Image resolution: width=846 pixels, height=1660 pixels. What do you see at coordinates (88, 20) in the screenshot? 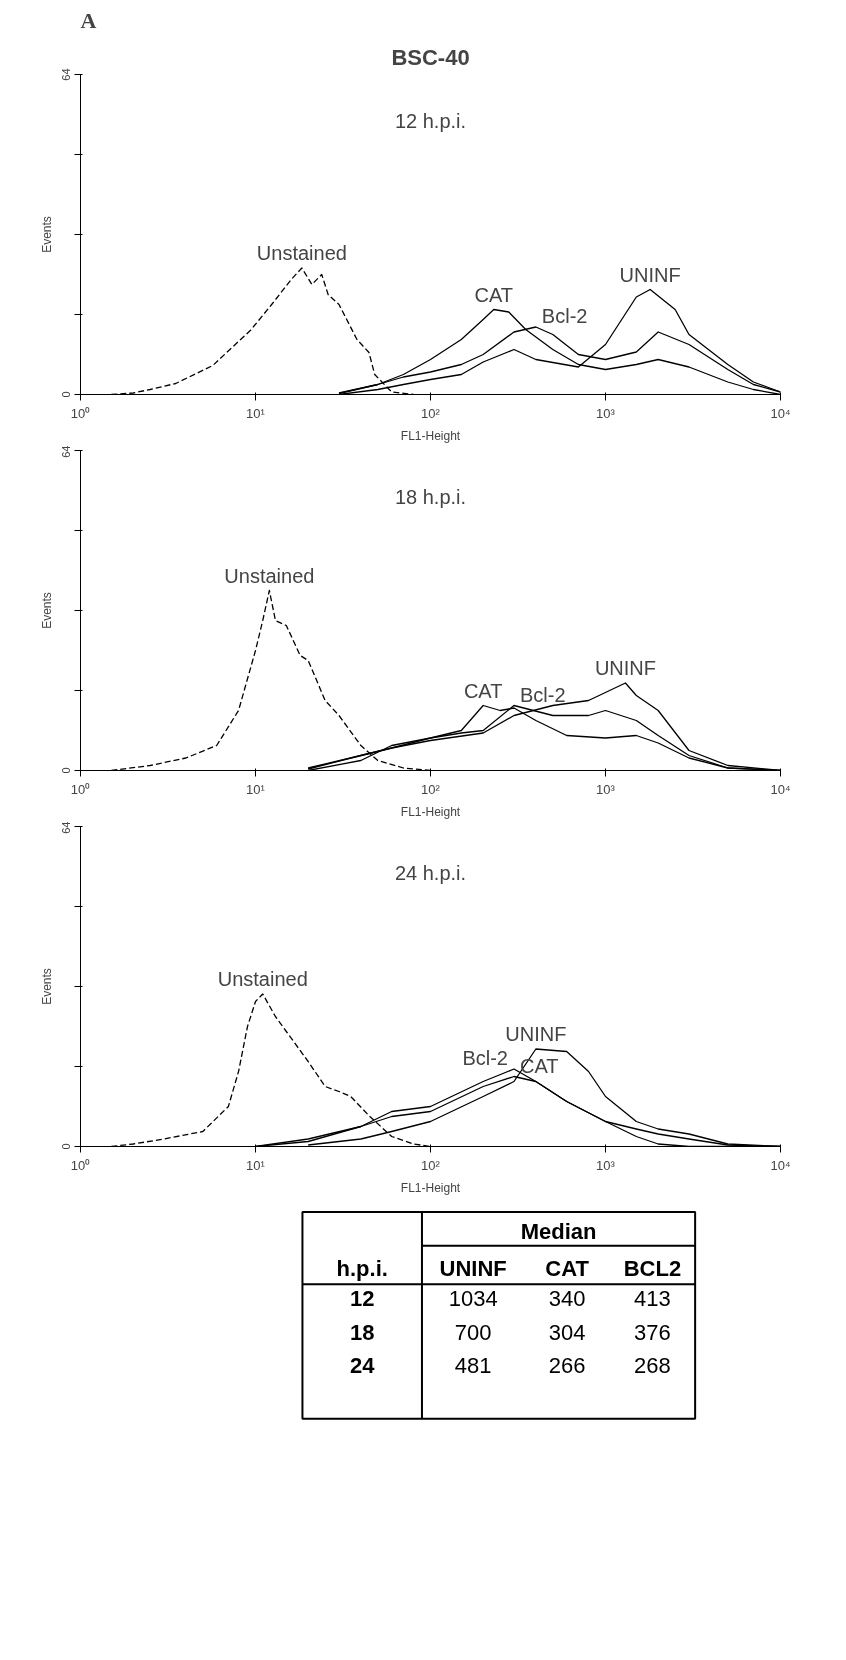
I see `text: A` at bounding box center [88, 20].